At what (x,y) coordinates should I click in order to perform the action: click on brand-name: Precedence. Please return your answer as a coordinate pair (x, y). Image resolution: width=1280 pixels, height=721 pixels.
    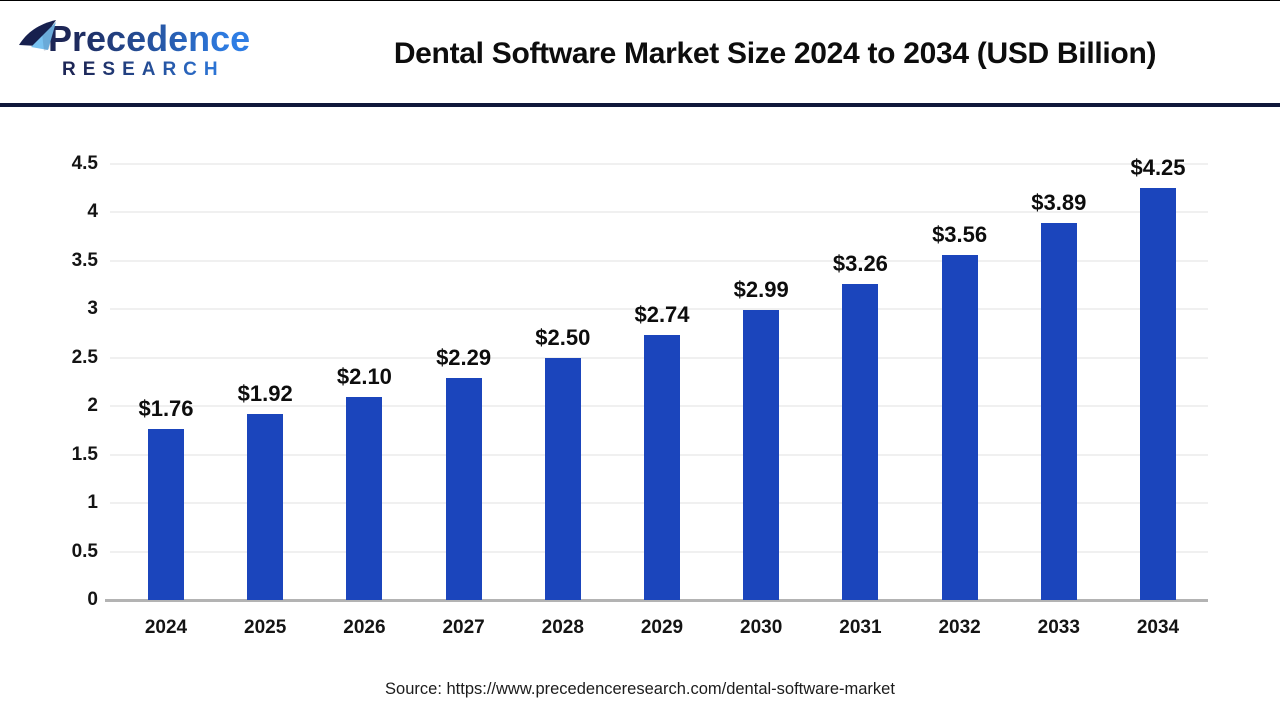
    Looking at the image, I should click on (149, 38).